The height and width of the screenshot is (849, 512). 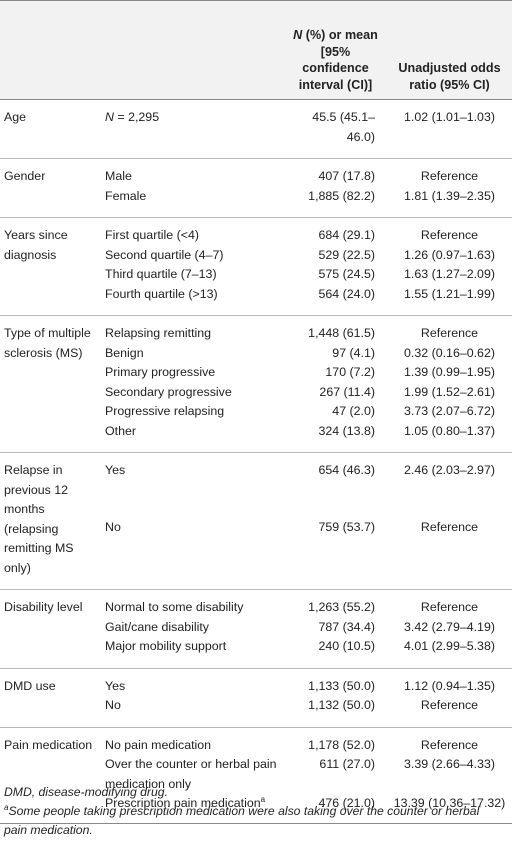 I want to click on row-category: Secondary progressive, so click(x=168, y=391).